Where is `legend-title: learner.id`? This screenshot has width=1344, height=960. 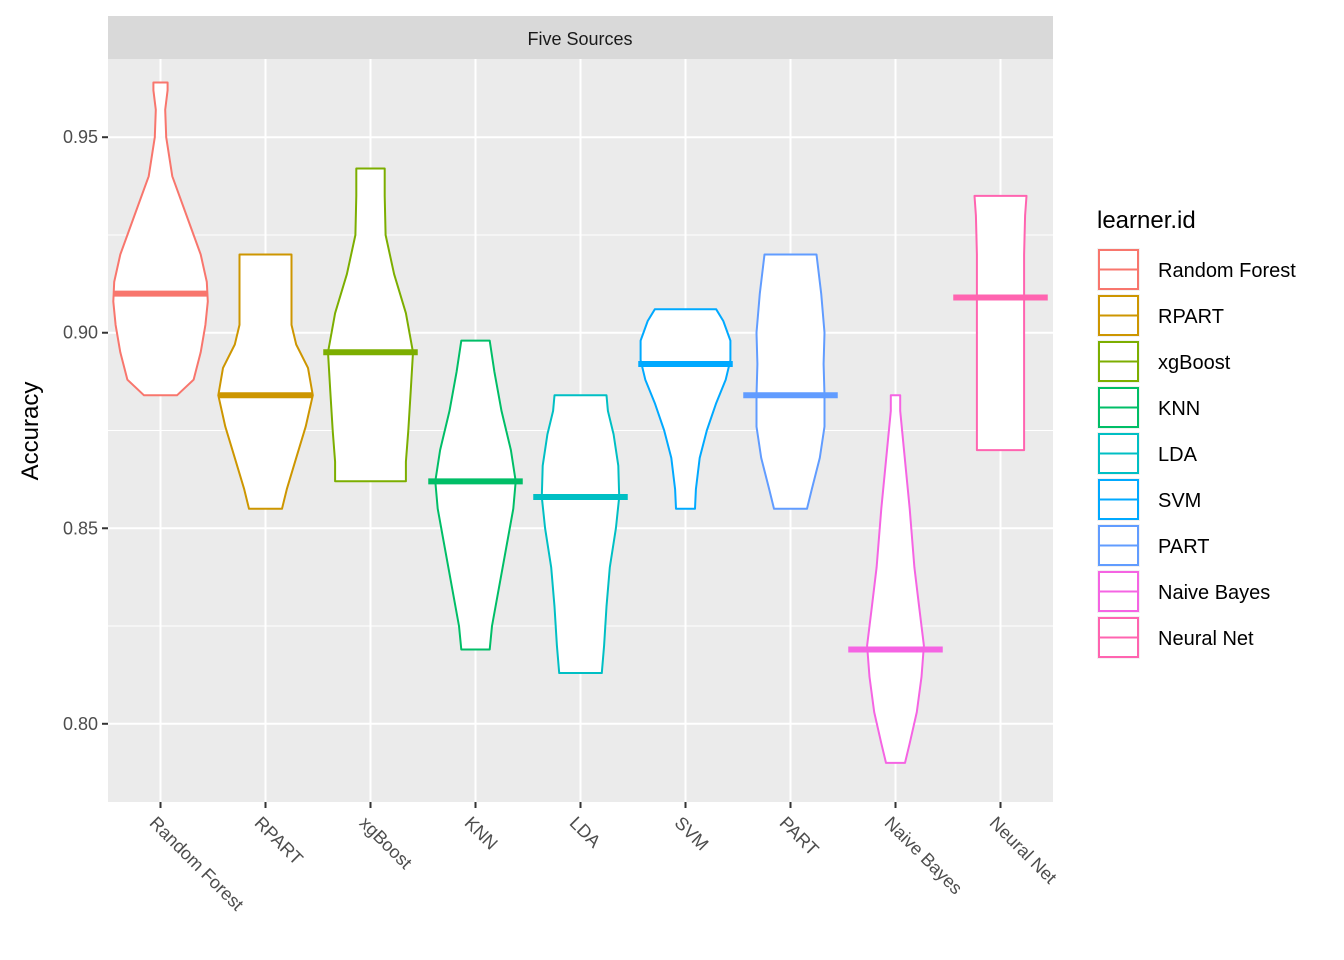 legend-title: learner.id is located at coordinates (1146, 220).